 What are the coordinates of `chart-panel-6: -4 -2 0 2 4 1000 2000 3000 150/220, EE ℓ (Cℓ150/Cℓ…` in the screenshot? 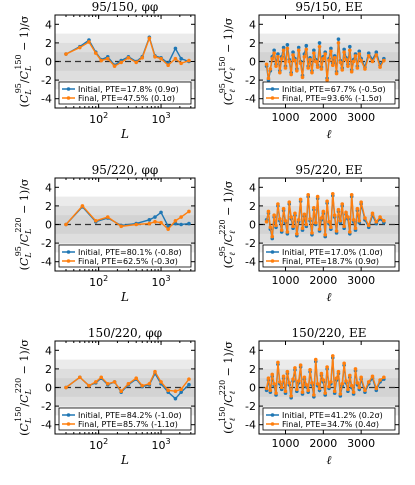 It's located at (309, 396).